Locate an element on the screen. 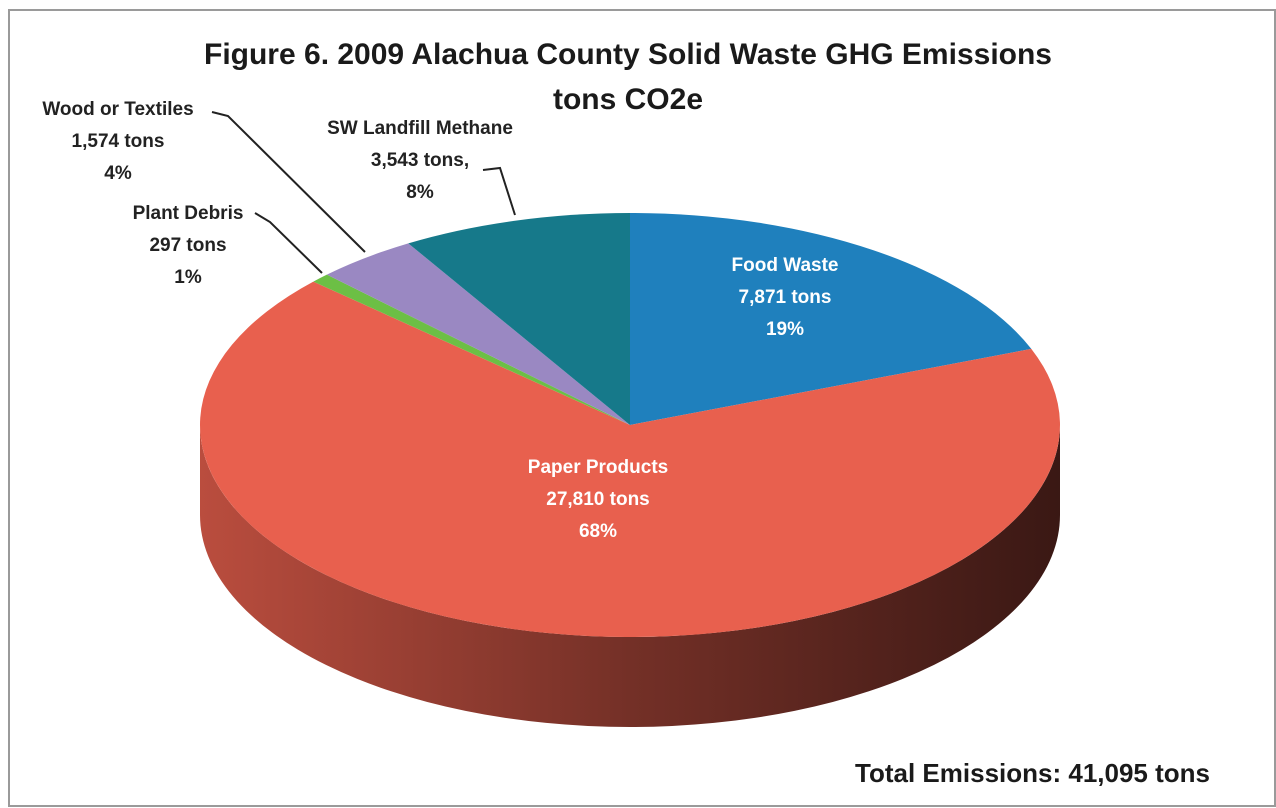 This screenshot has height=808, width=1276. data-label: SW Landfill Methane is located at coordinates (420, 128).